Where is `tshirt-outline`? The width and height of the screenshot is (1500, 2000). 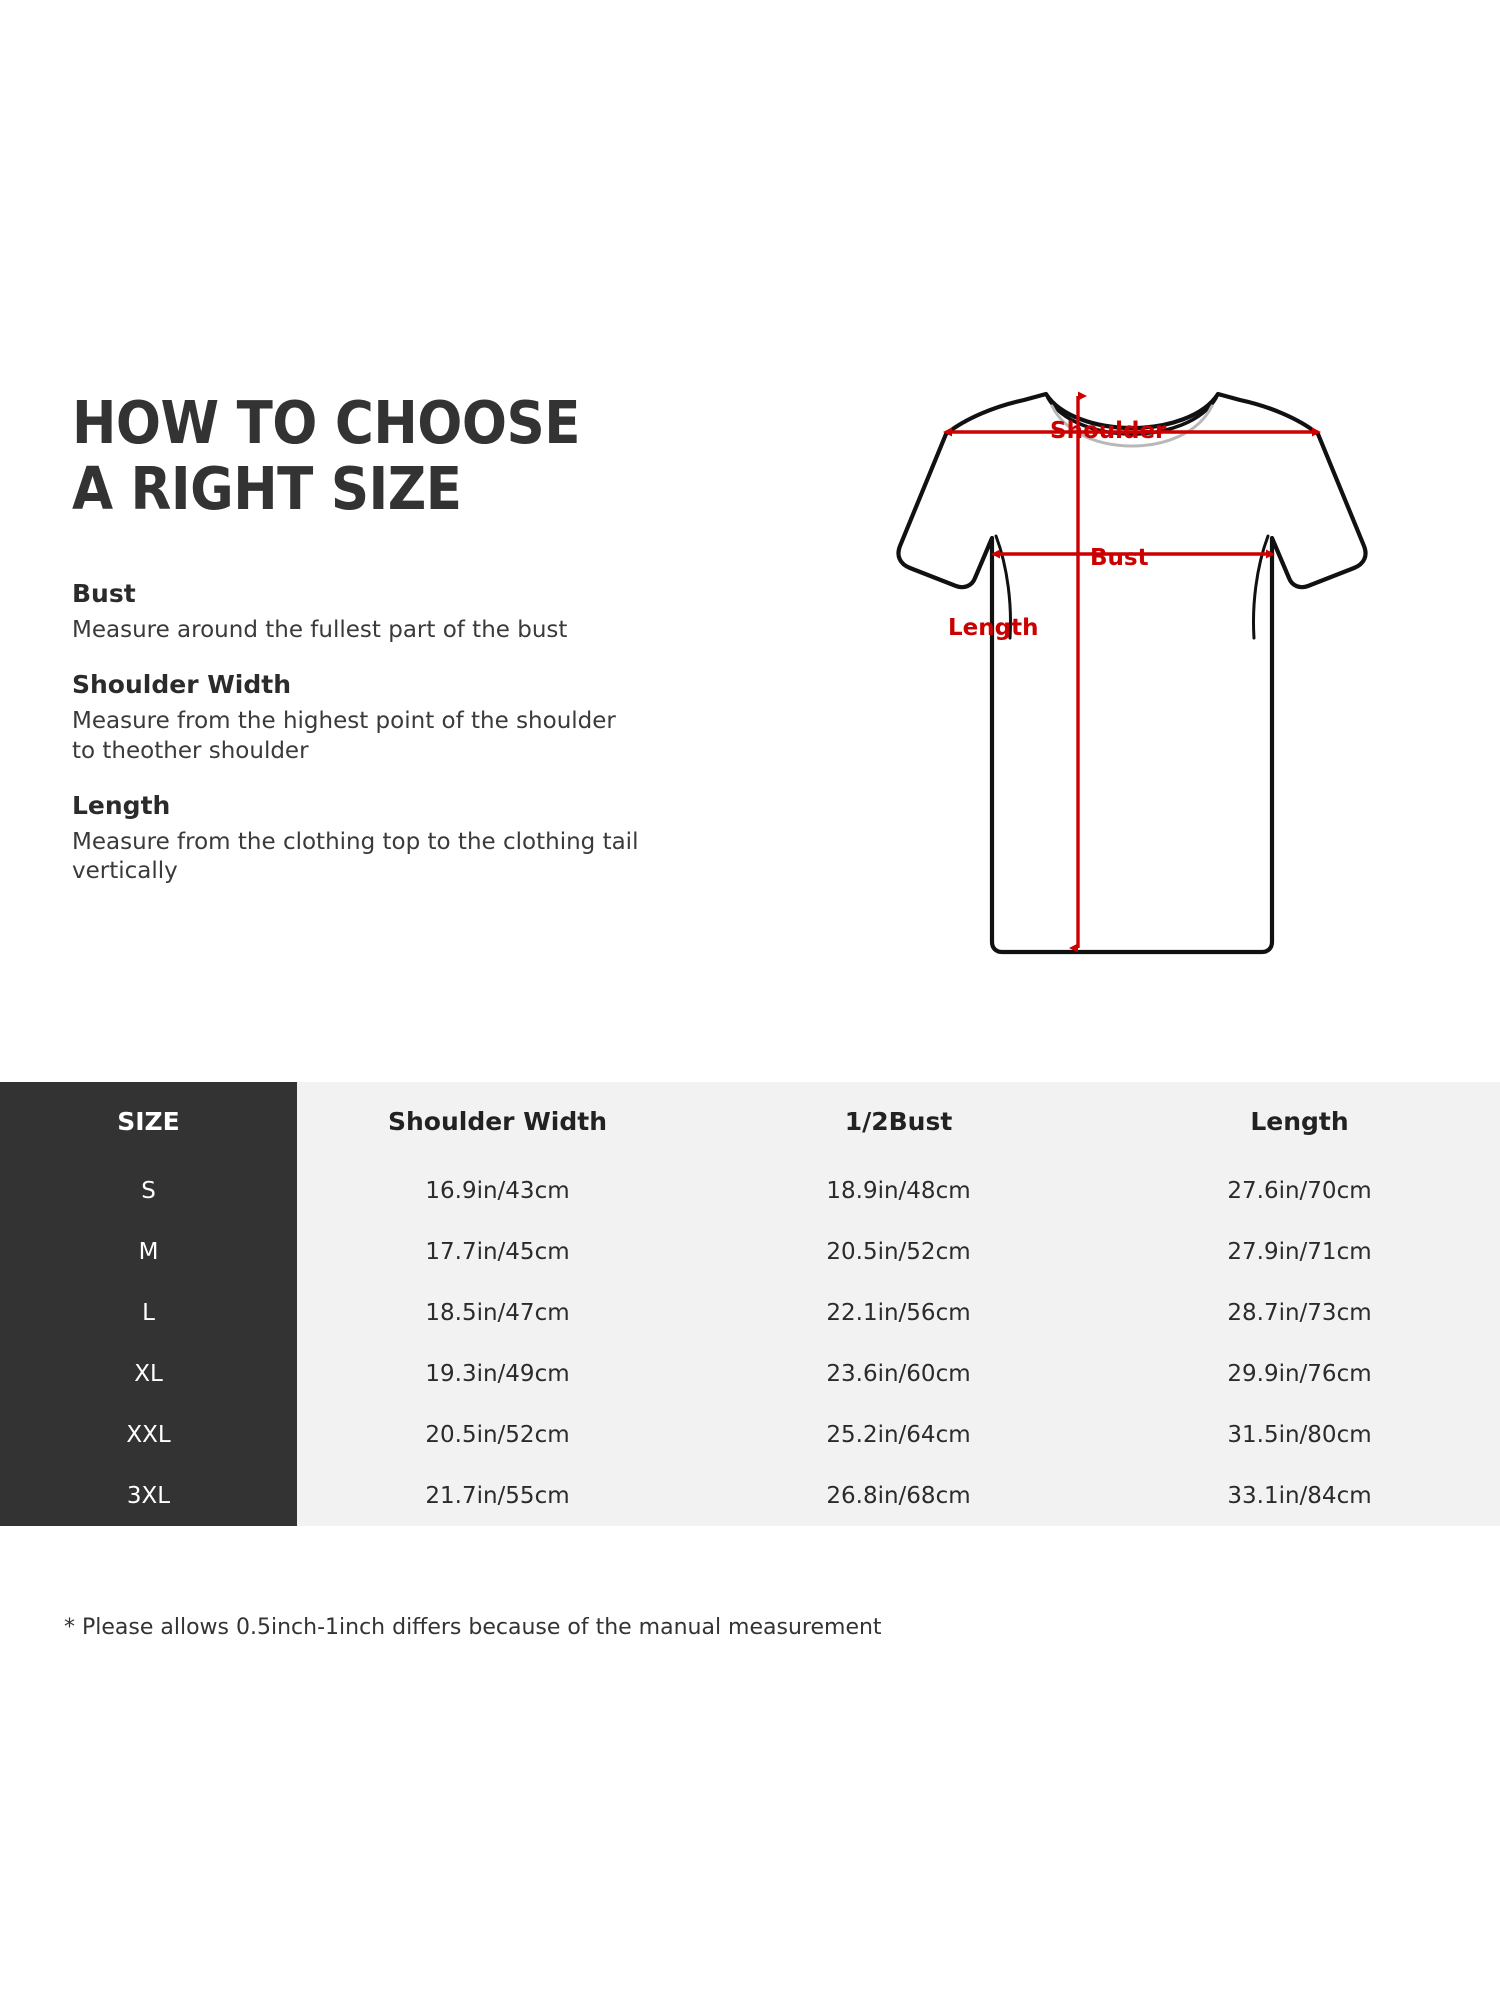
tshirt-outline is located at coordinates (1132, 673).